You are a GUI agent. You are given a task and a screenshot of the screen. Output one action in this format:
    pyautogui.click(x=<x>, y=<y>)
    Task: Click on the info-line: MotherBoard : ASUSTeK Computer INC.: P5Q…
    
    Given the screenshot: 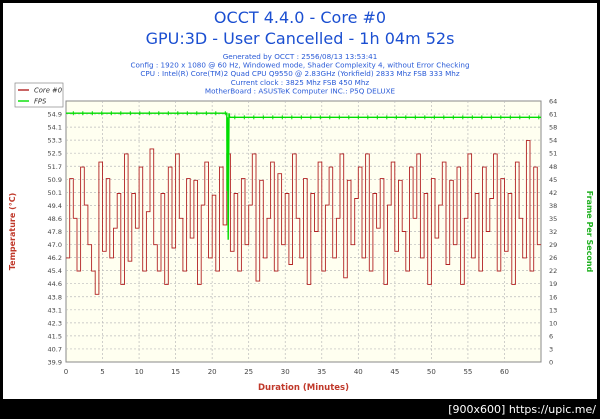 What is the action you would take?
    pyautogui.click(x=300, y=90)
    